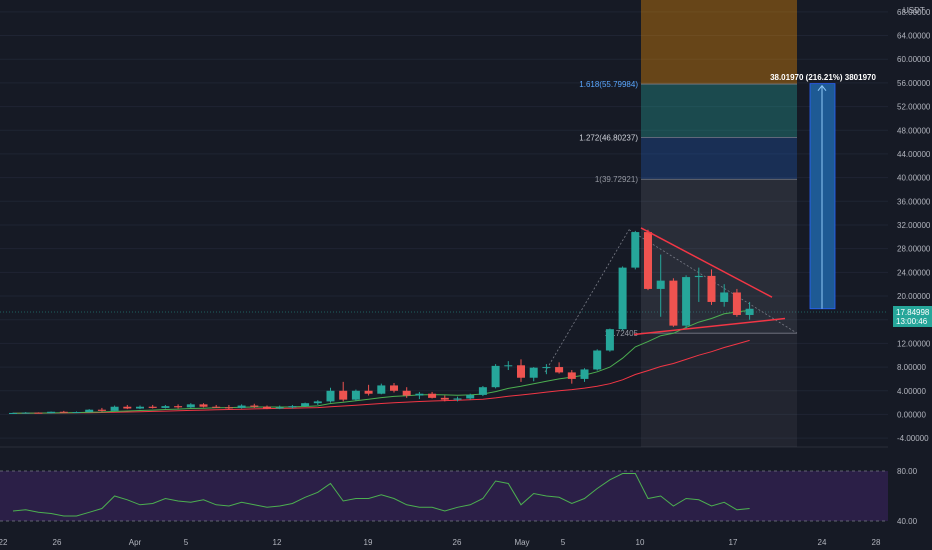  I want to click on price-tick-label: 52.00000, so click(914, 107).